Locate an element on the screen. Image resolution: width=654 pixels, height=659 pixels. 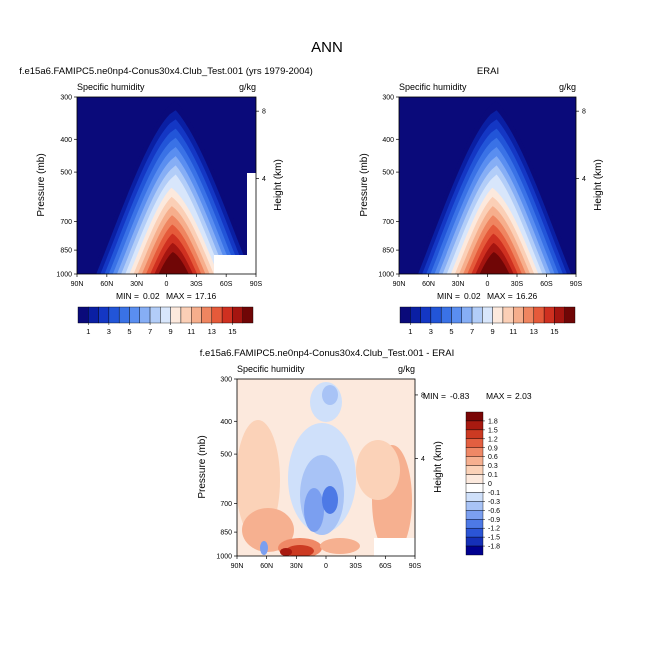
colorbar-tick-label: -1.2 is located at coordinates (494, 529).